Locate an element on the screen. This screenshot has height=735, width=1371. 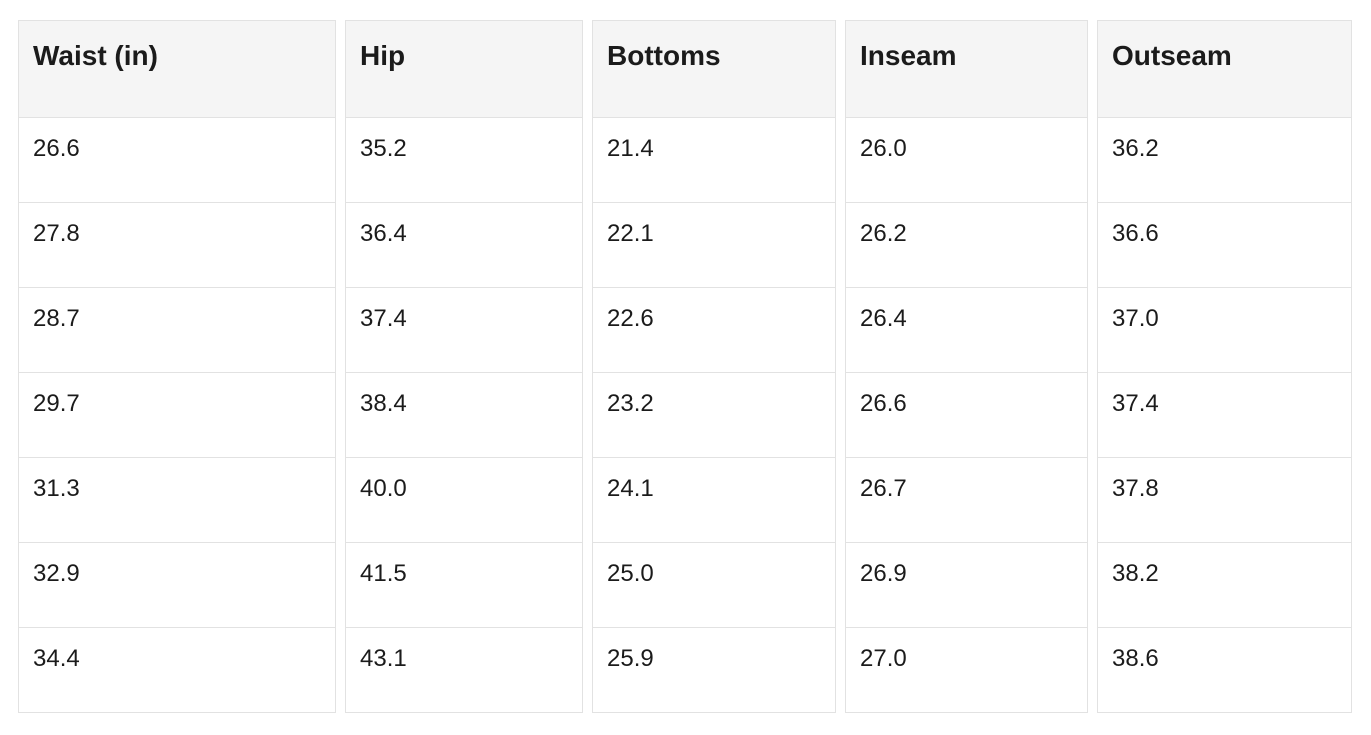
table-cell-waist-in: 28.7 is located at coordinates (177, 330).